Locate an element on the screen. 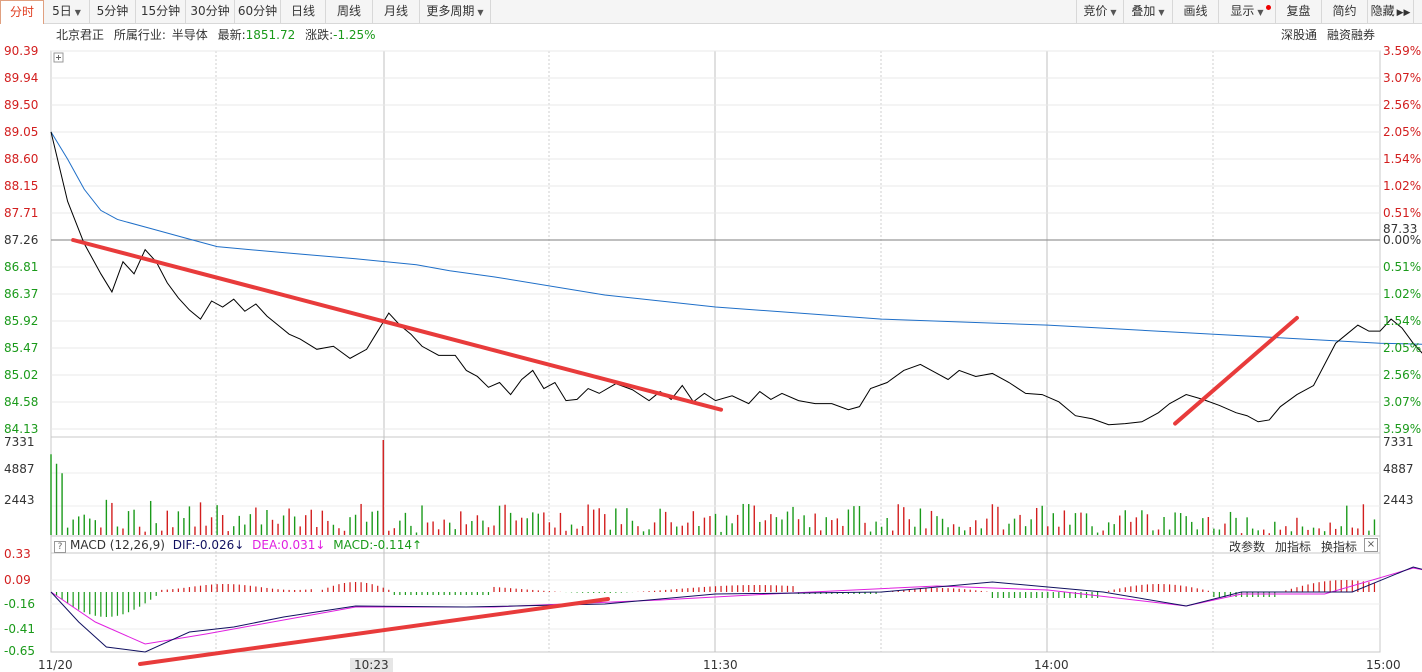  price-label-left: 88.15 is located at coordinates (21, 186).